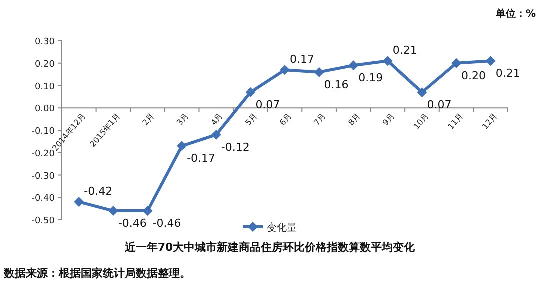 The height and width of the screenshot is (289, 541). What do you see at coordinates (474, 75) in the screenshot?
I see `data-label: 0.20` at bounding box center [474, 75].